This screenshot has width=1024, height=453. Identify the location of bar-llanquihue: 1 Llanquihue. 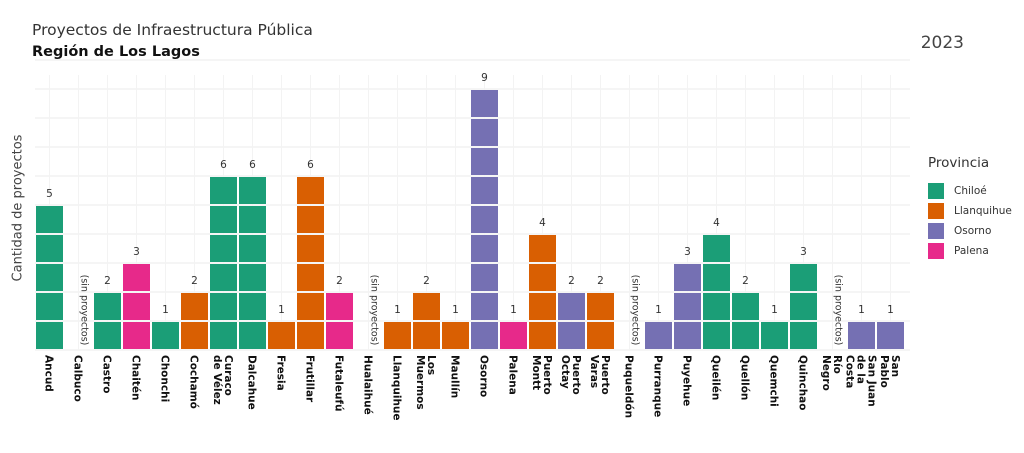
(397, 362).